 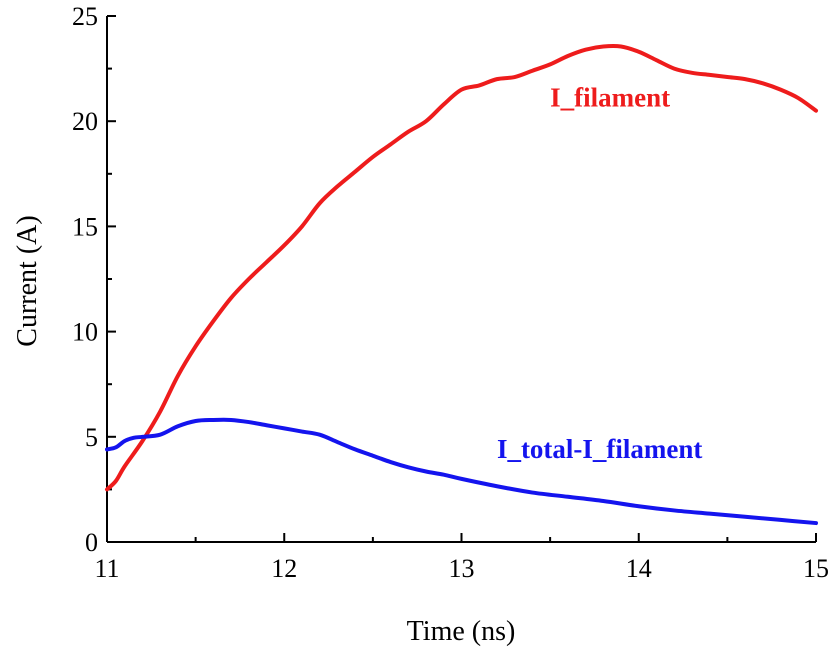 I want to click on y-tick-label: 15, so click(x=85, y=226).